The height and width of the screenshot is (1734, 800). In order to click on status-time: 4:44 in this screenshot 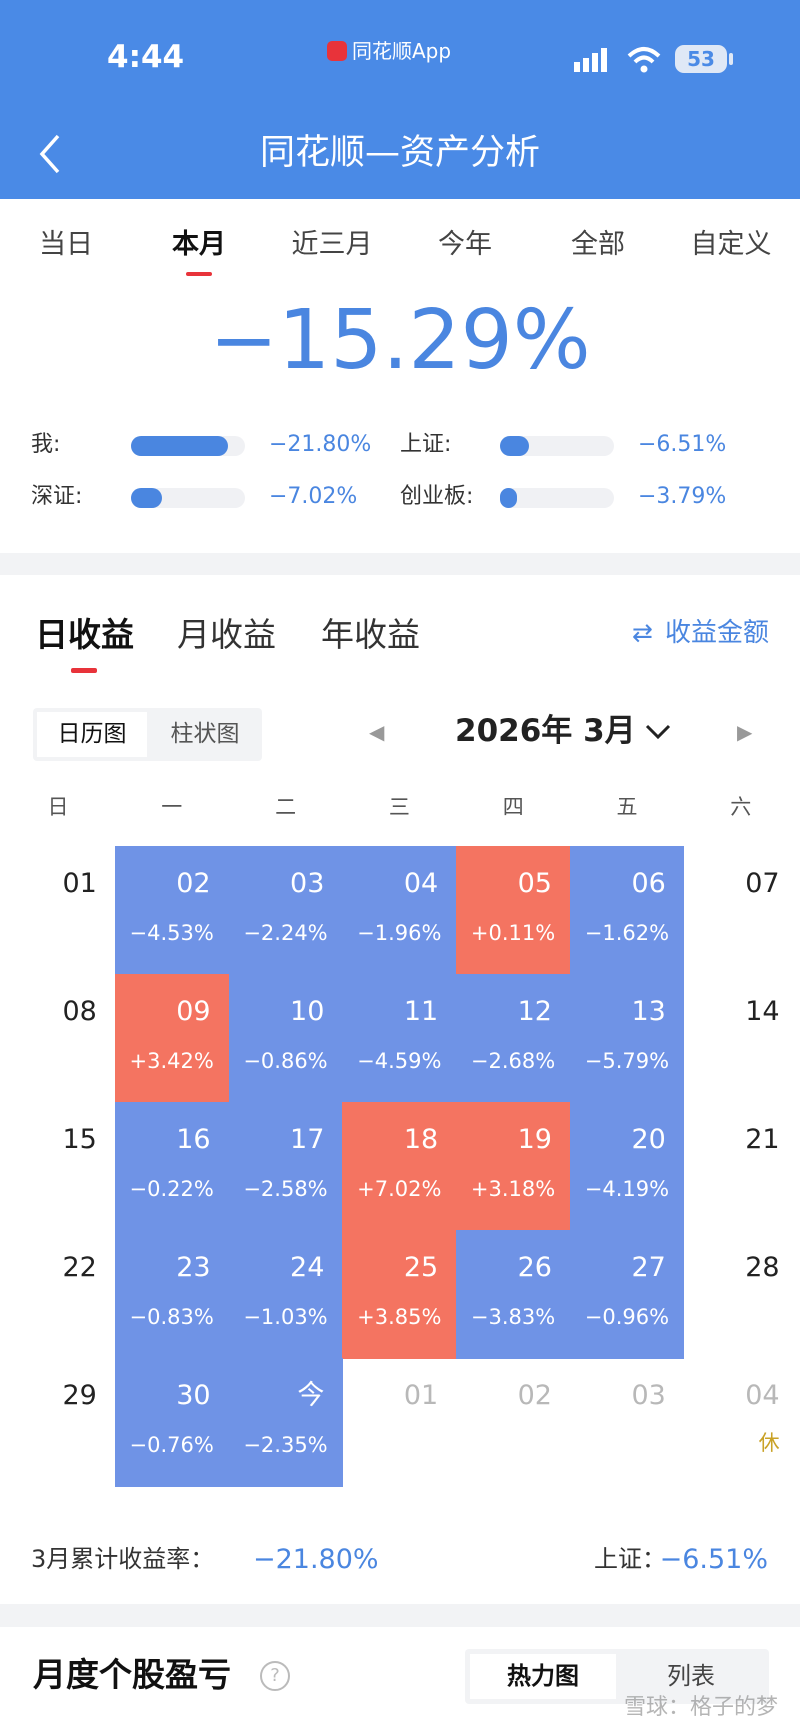, I will do `click(146, 57)`.